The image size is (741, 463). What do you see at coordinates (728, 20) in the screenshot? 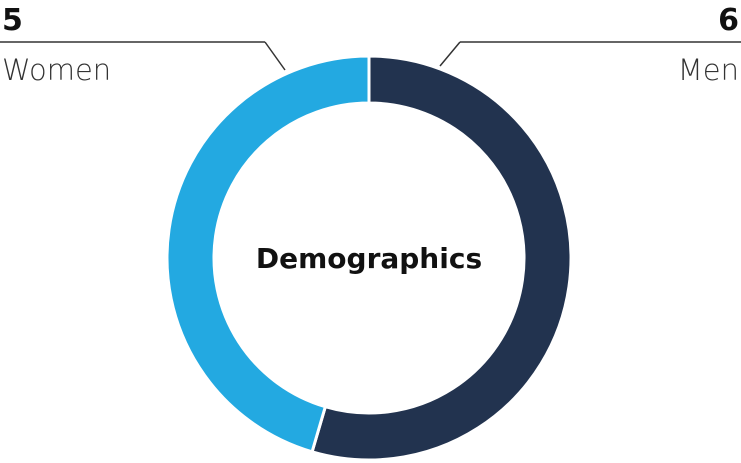
I see `men-value-label: 6` at bounding box center [728, 20].